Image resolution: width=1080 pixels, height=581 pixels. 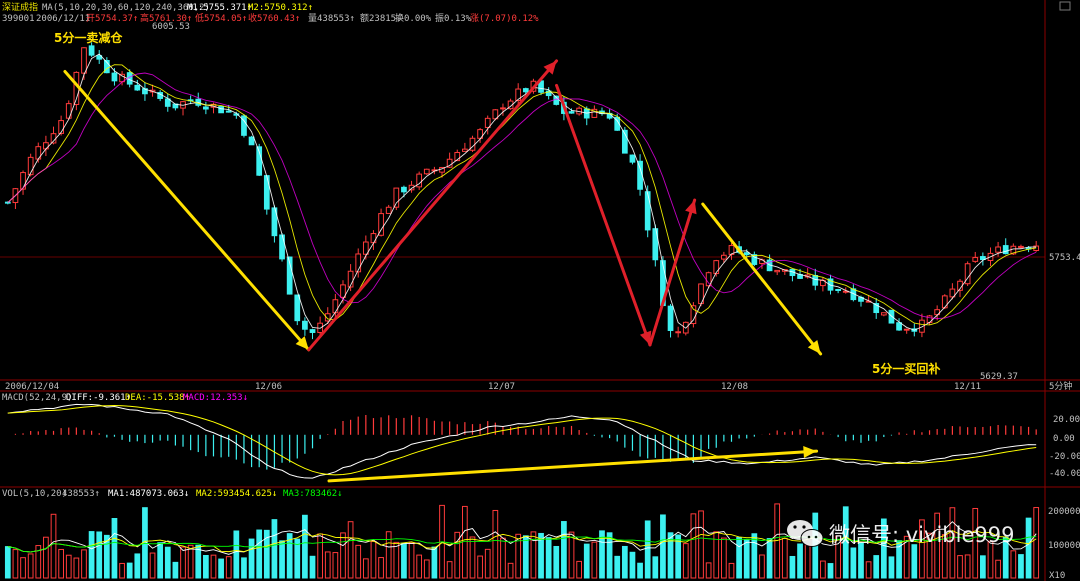 What do you see at coordinates (453, 18) in the screenshot?
I see `amplitude-value: 振0.13%` at bounding box center [453, 18].